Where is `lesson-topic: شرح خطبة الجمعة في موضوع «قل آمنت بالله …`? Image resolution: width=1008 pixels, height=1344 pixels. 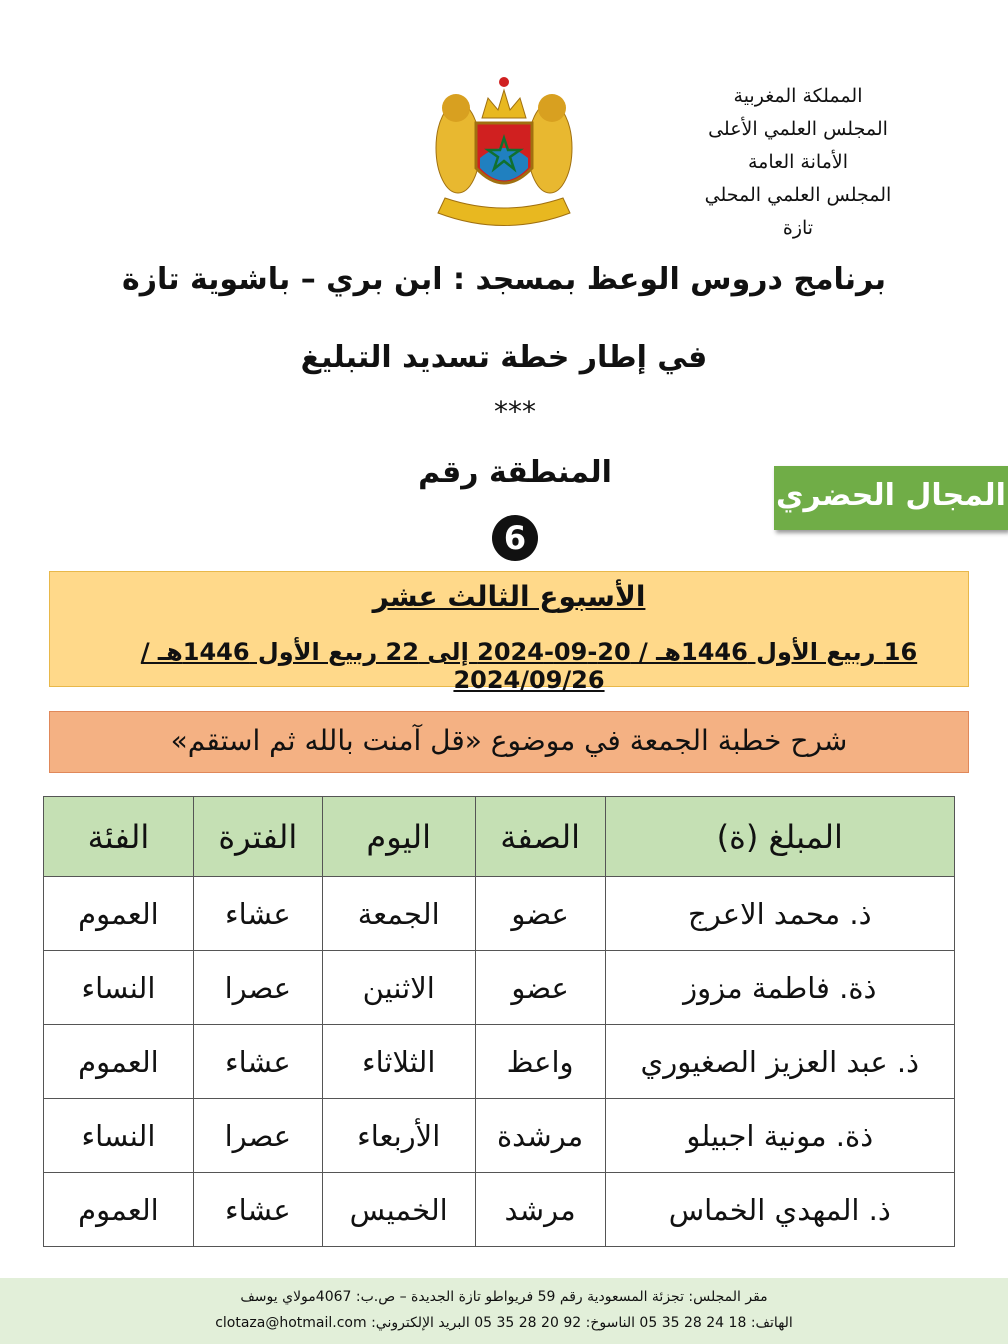 lesson-topic: شرح خطبة الجمعة في موضوع «قل آمنت بالله … is located at coordinates (509, 742).